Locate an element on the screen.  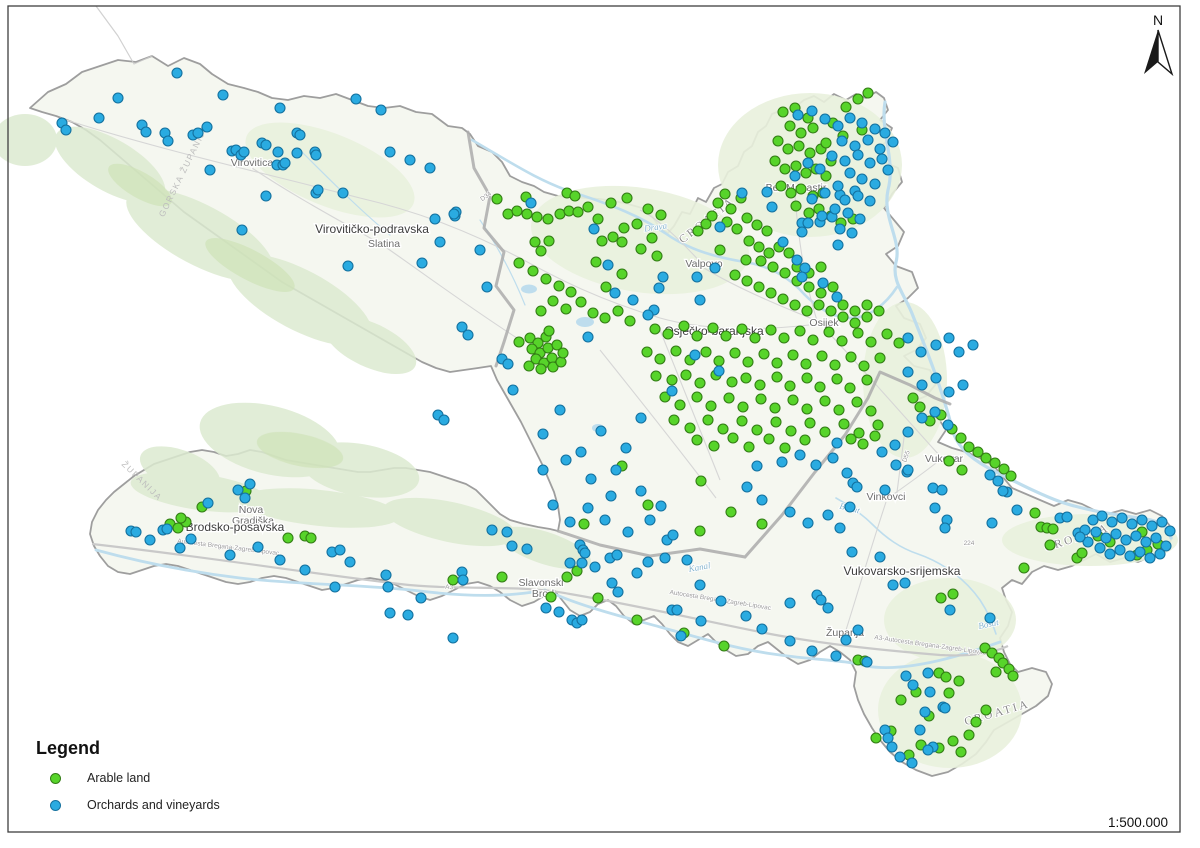
bosut-river is located at coordinates (916, 566).